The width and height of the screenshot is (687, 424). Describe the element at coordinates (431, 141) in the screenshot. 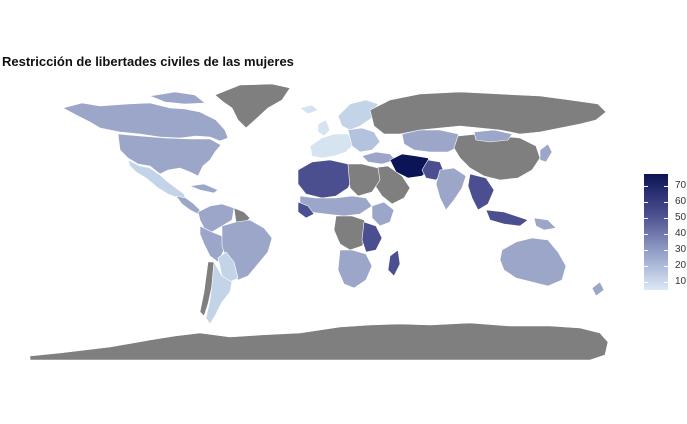

I see `region-central-asia` at that location.